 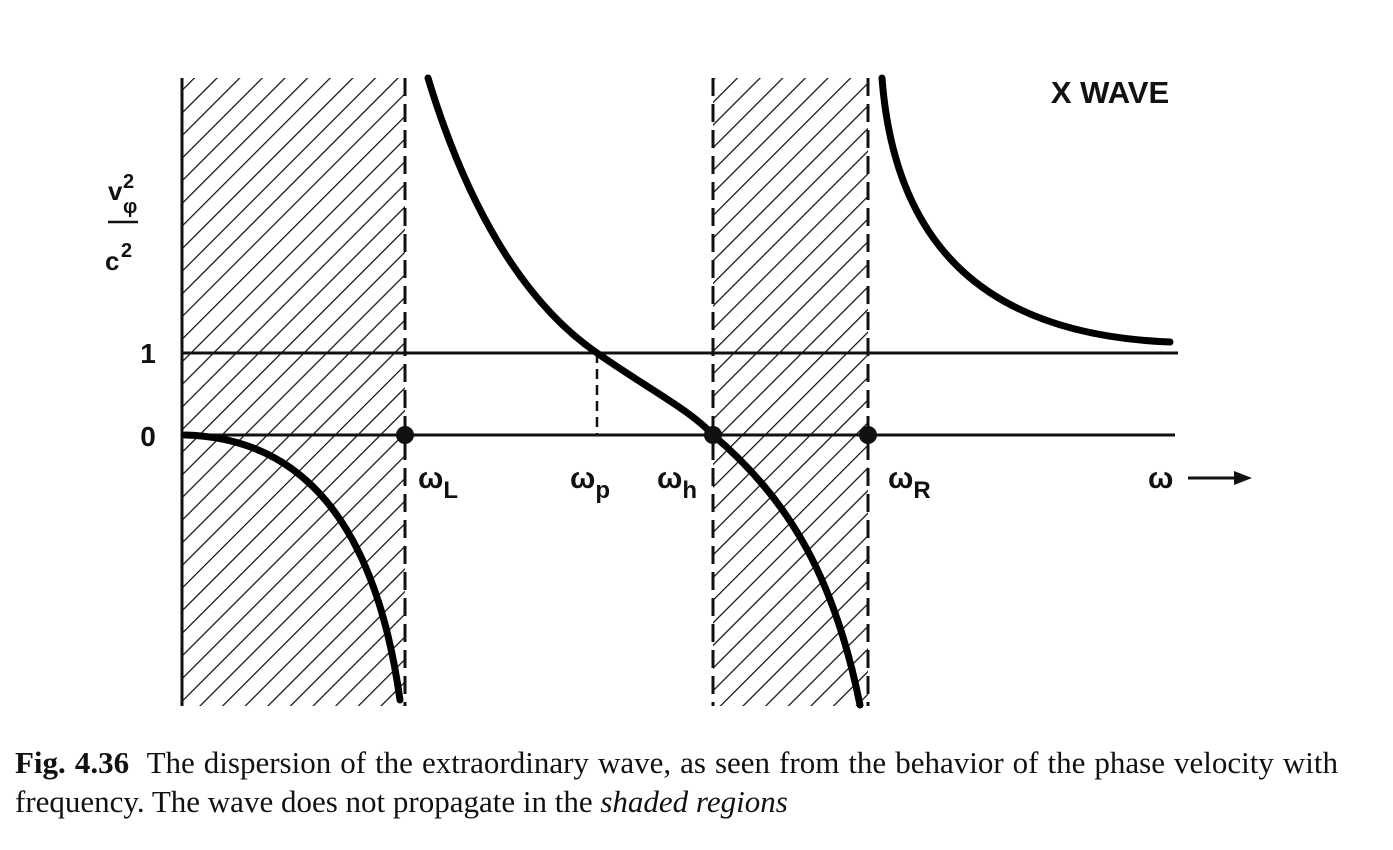 I want to click on x-label: ωL, so click(x=438, y=483).